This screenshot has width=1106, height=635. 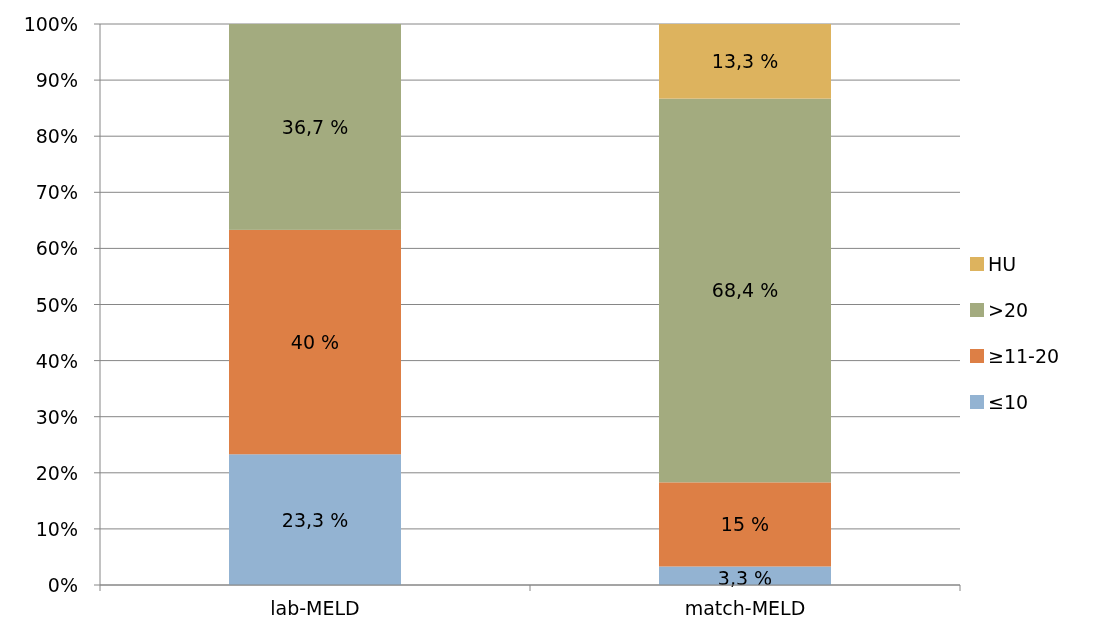 What do you see at coordinates (56, 472) in the screenshot?
I see `y-tick-label: 20%` at bounding box center [56, 472].